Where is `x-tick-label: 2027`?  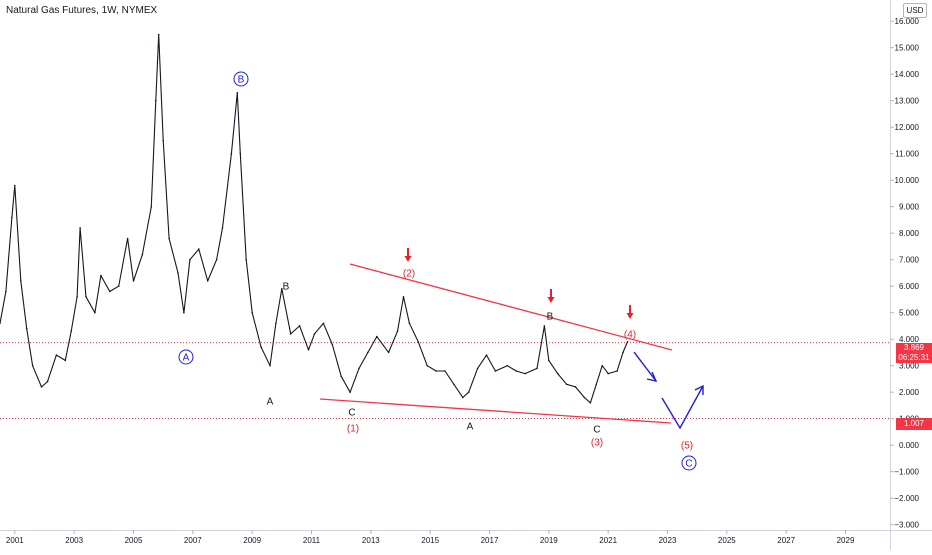
x-tick-label: 2027 is located at coordinates (786, 540).